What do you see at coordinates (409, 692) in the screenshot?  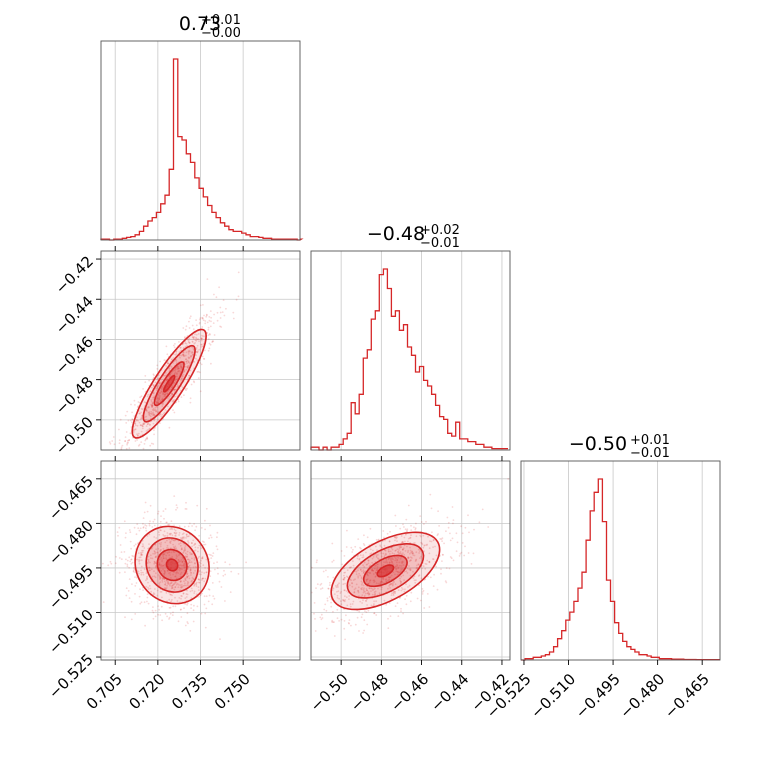 I see `xtick-label-p2-2: −0.46` at bounding box center [409, 692].